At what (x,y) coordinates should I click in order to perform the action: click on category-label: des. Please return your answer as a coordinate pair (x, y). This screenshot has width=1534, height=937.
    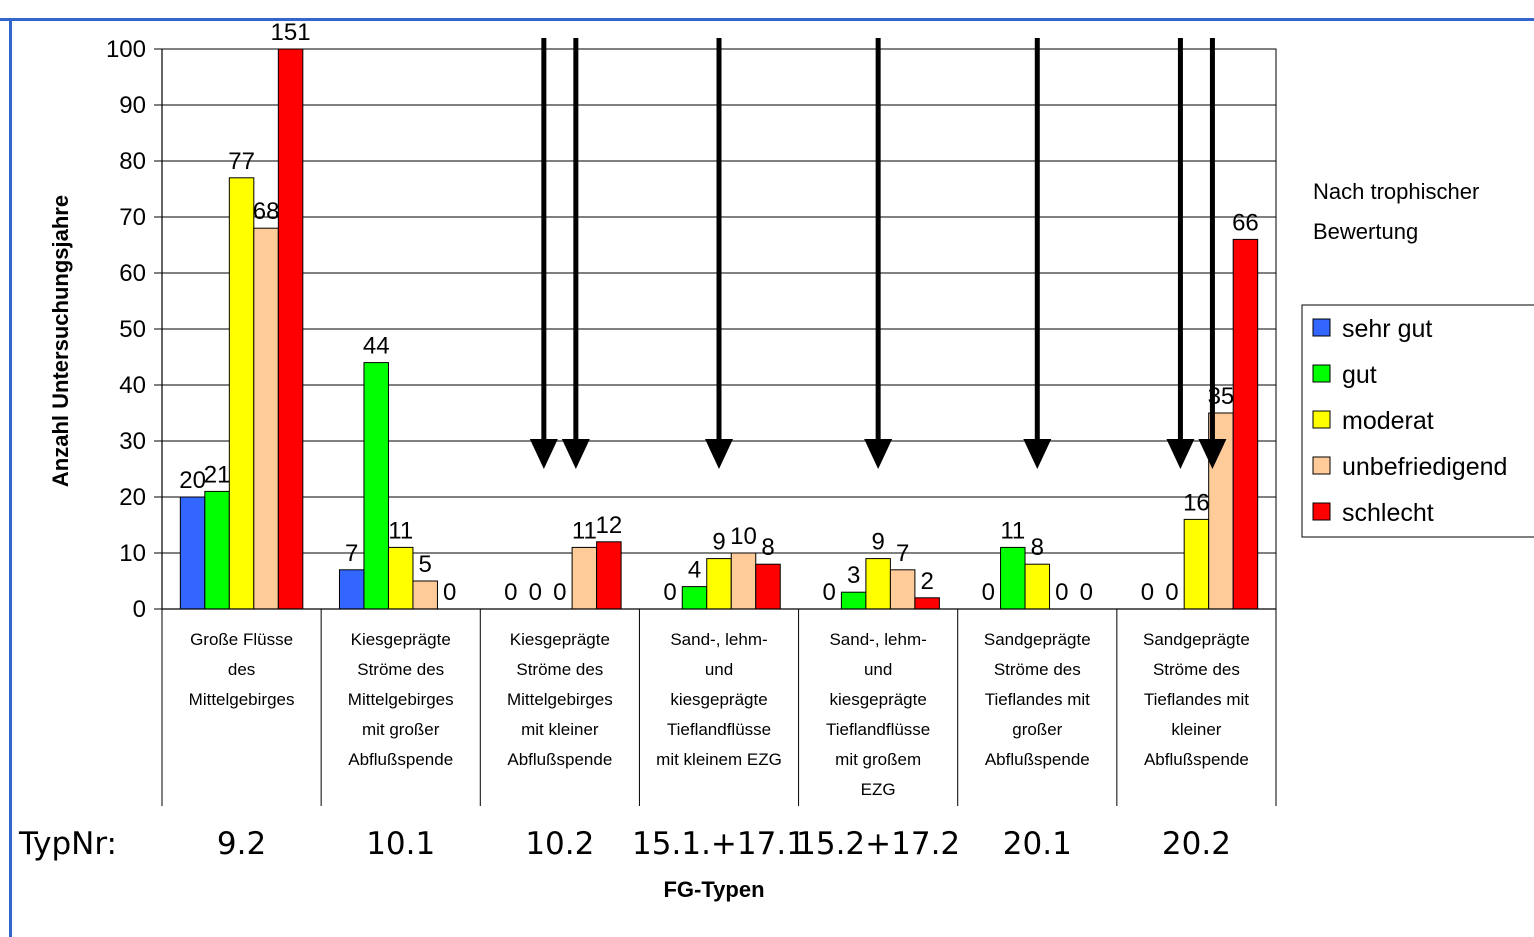
    Looking at the image, I should click on (241, 669).